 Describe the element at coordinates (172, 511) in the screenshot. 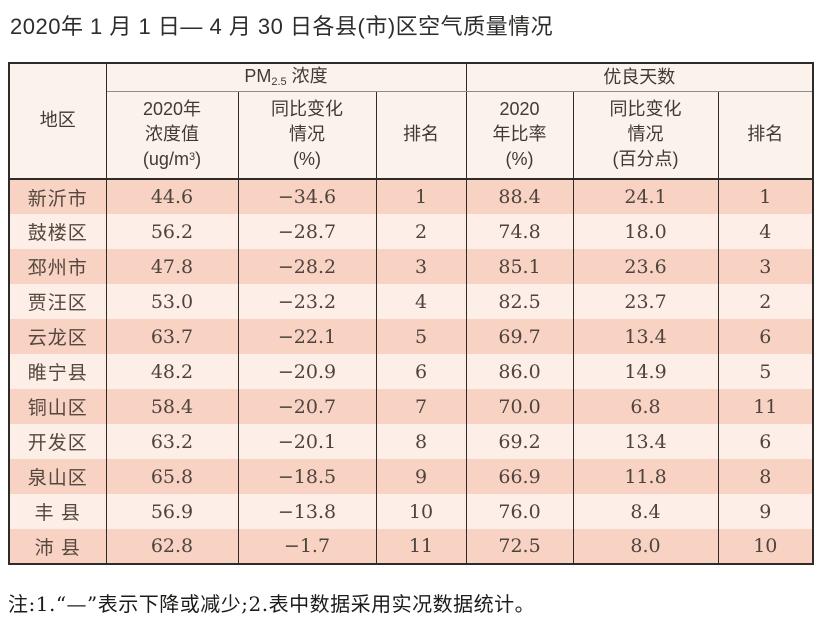

I see `pm-concentration-cell: 56.9` at that location.